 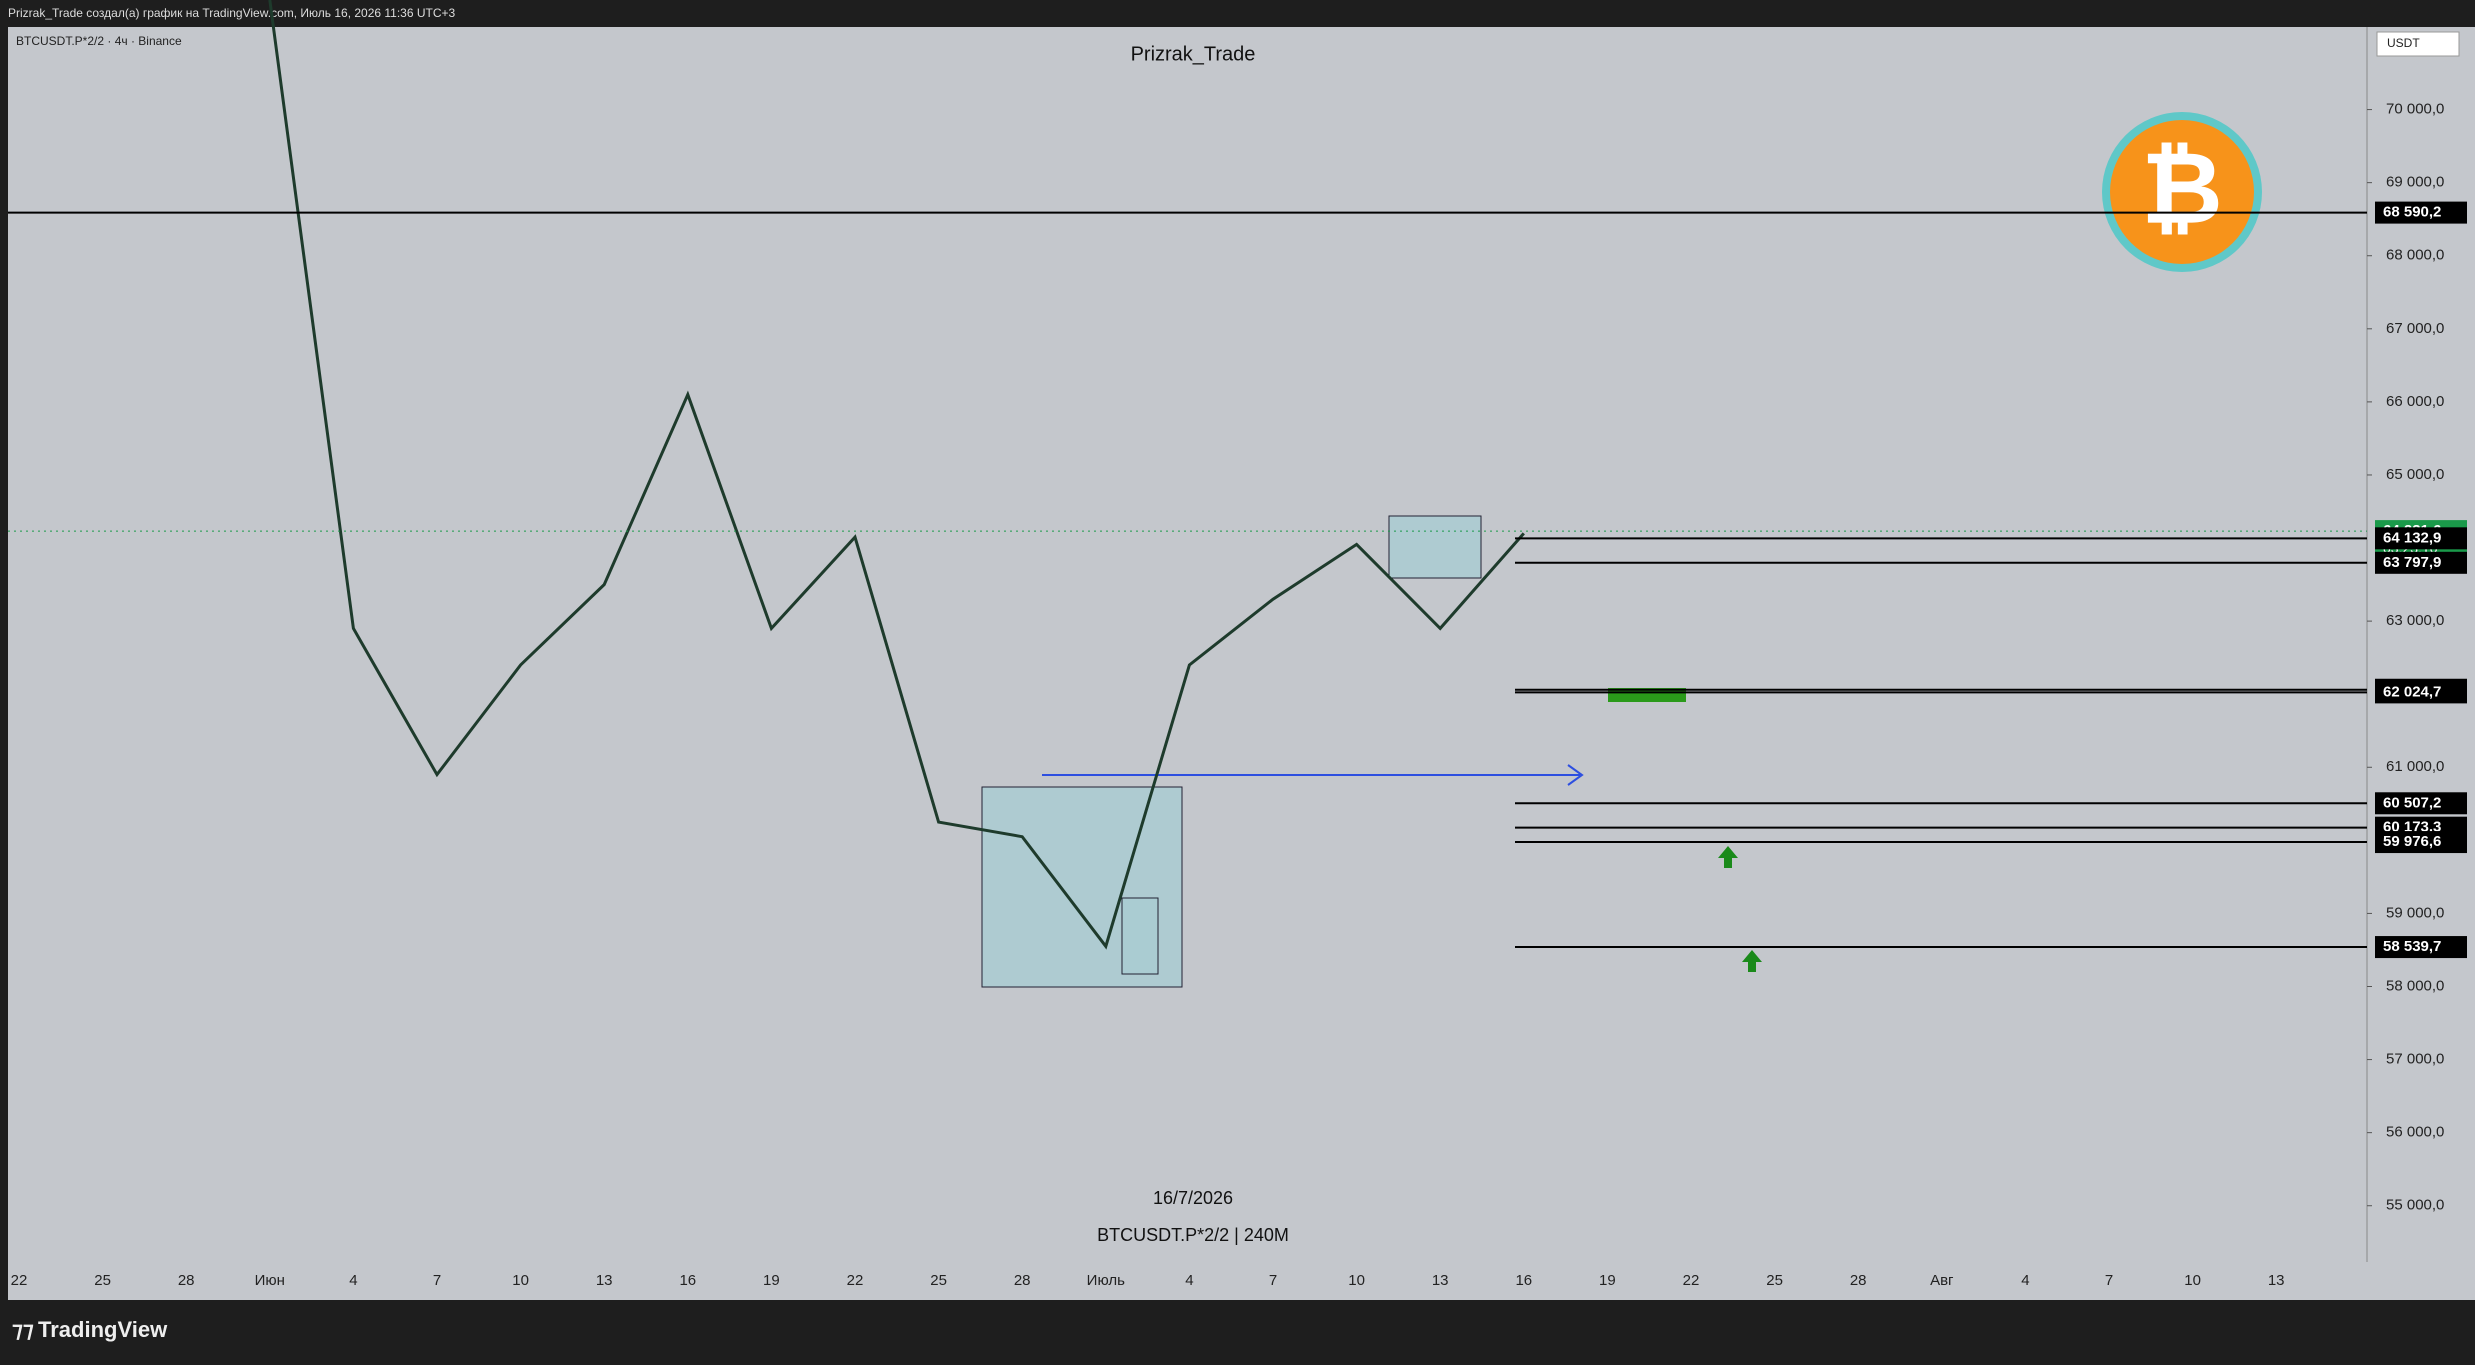 I want to click on y-tick-label: 58 000,0, so click(x=2415, y=985).